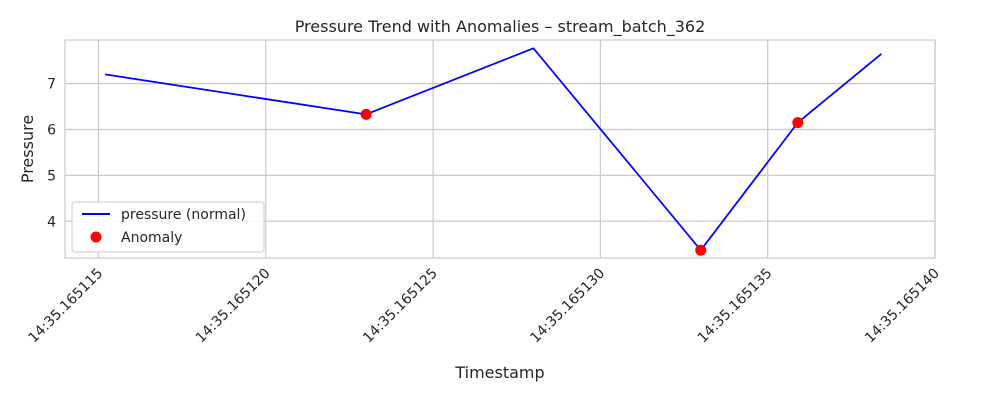 This screenshot has width=1000, height=400. Describe the element at coordinates (51, 85) in the screenshot. I see `y-tick-label: 7` at that location.